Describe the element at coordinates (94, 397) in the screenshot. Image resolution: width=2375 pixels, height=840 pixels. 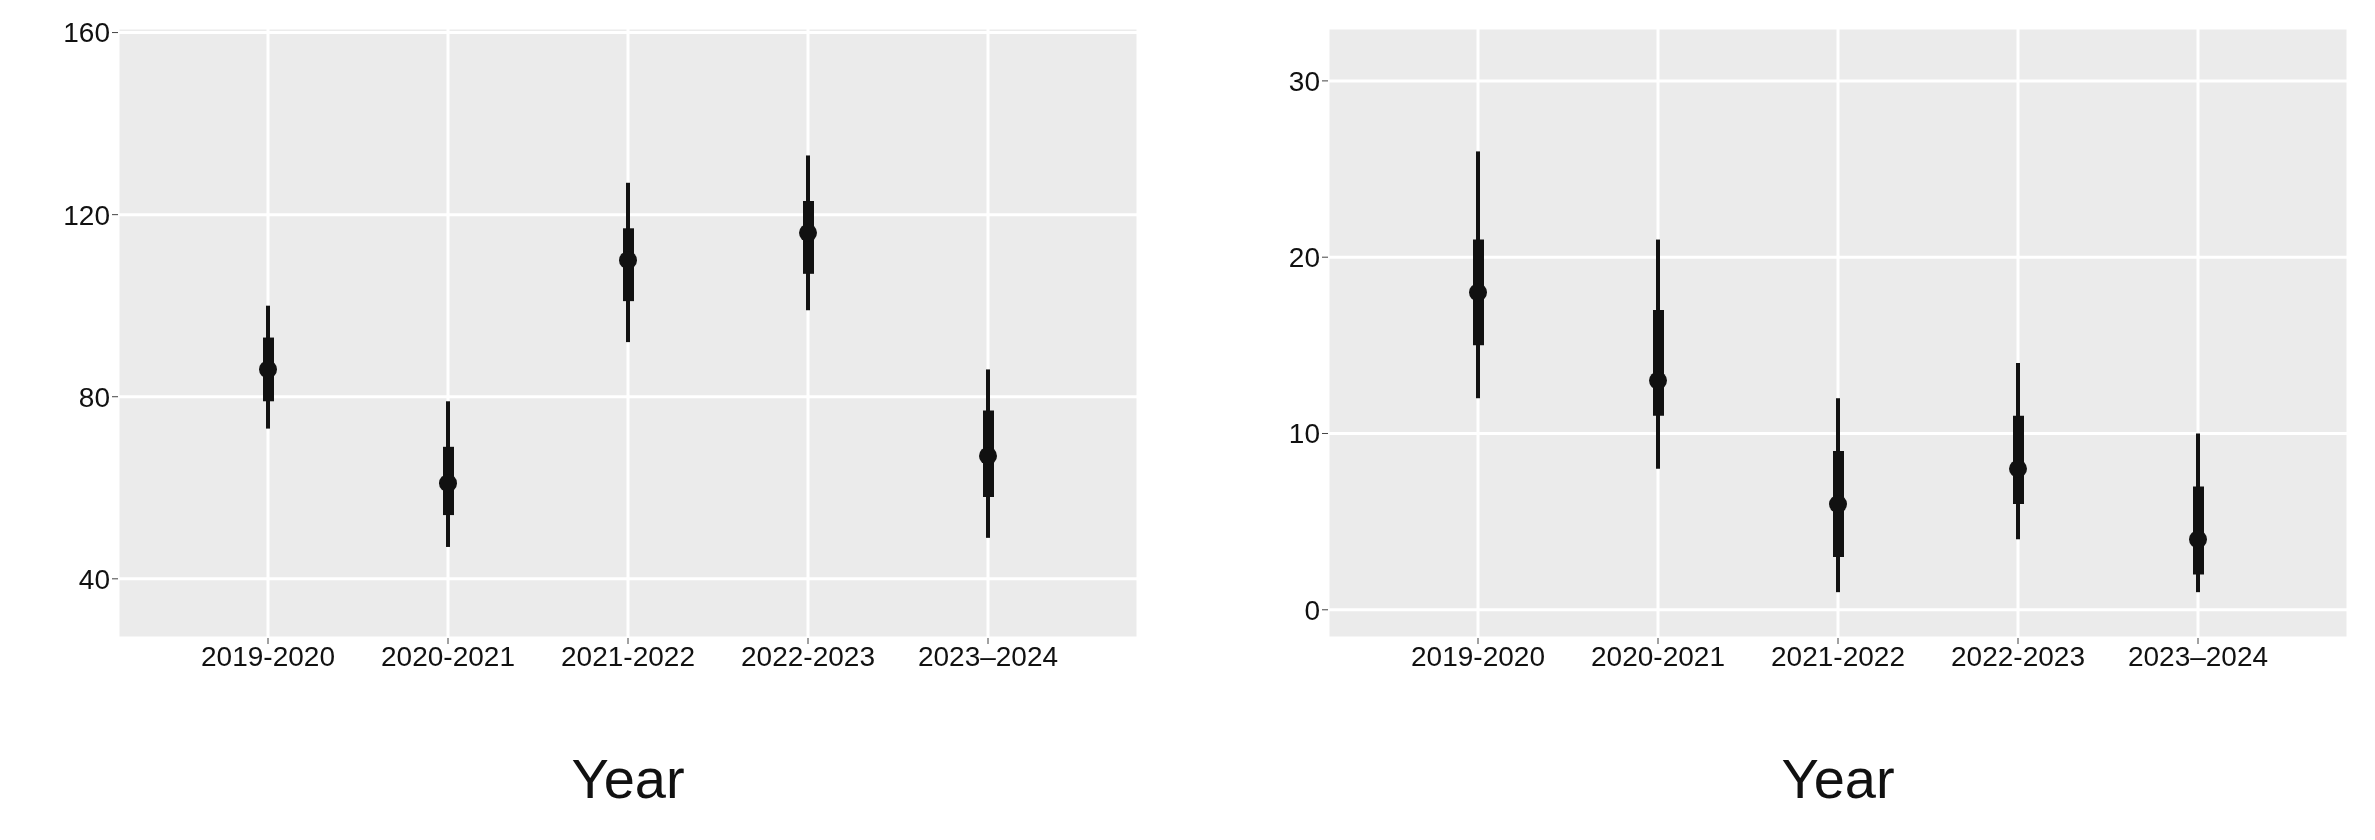
I see `y-tick-label: 80` at that location.